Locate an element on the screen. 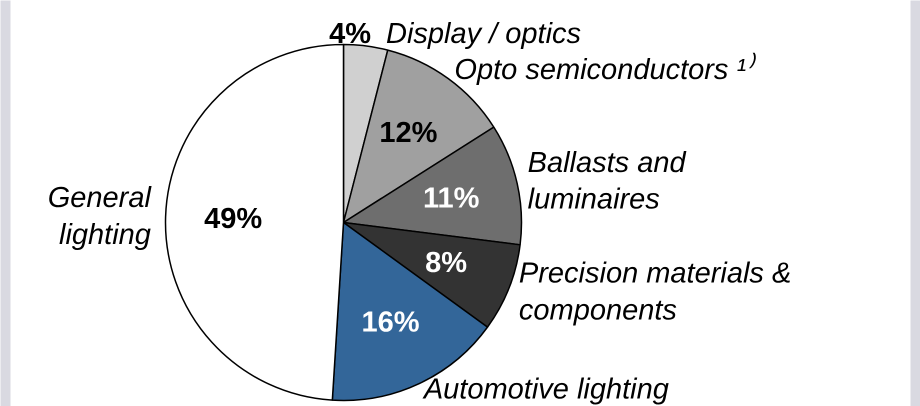  data-label: 49% is located at coordinates (233, 219).